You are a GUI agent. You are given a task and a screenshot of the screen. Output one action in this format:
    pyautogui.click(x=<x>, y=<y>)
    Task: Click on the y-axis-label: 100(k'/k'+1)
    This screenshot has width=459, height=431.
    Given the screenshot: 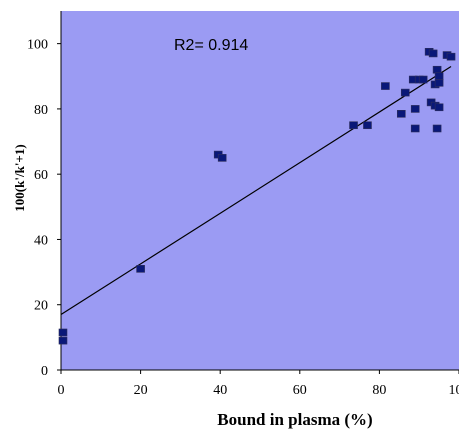 What is the action you would take?
    pyautogui.click(x=19, y=177)
    